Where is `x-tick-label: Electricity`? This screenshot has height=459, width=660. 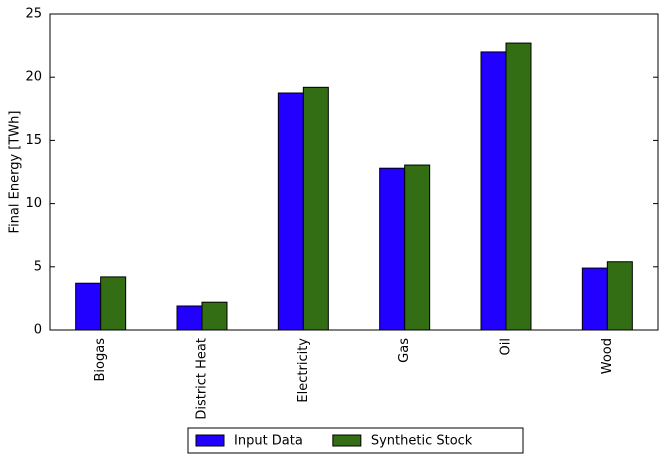
x-tick-label: Electricity is located at coordinates (303, 370).